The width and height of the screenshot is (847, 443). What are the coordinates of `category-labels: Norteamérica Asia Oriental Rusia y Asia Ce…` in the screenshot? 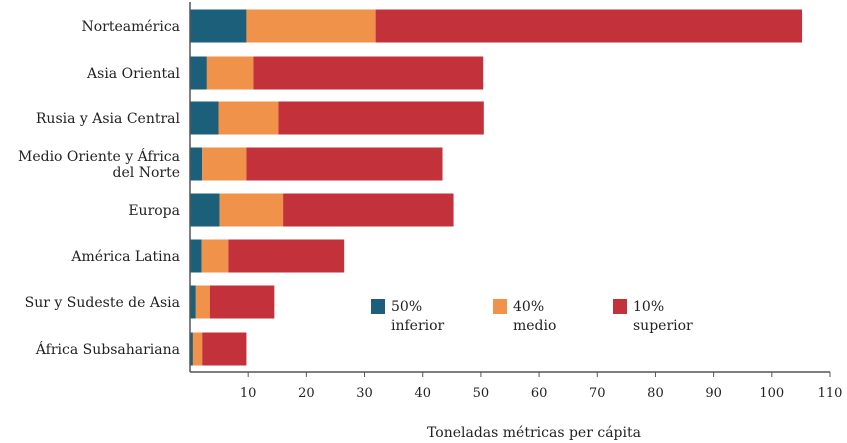 It's located at (99, 188).